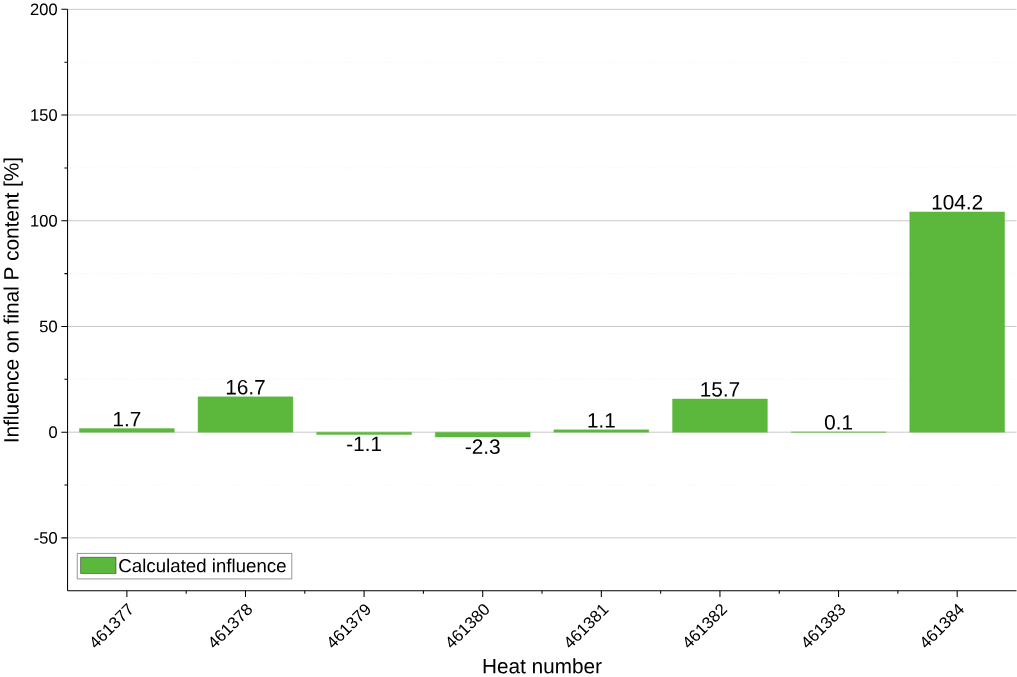 This screenshot has width=1017, height=677. I want to click on data-label: 0.1, so click(838, 422).